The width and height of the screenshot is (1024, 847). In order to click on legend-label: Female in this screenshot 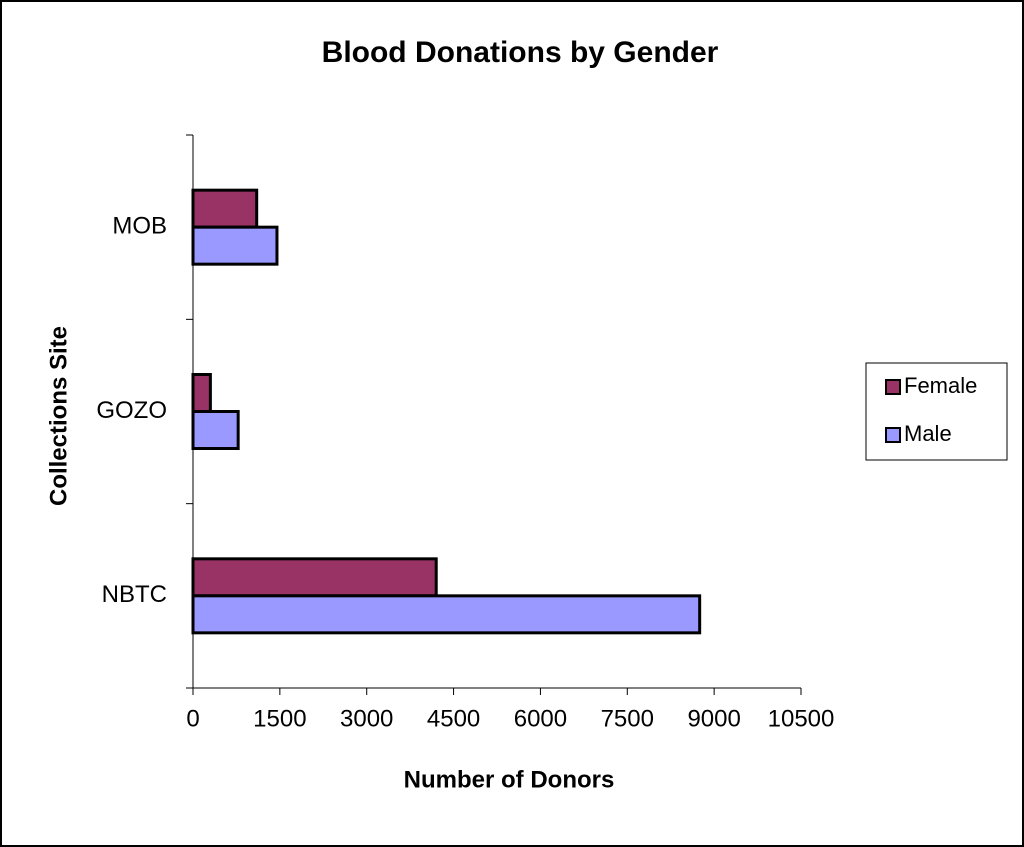, I will do `click(940, 385)`.